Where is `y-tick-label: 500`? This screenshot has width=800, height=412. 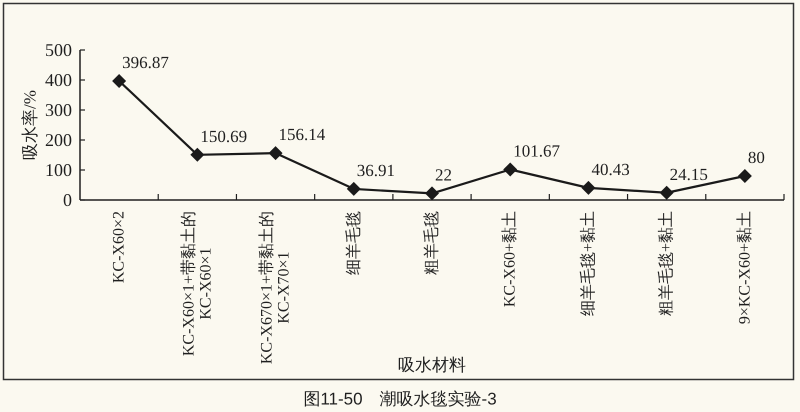 y-tick-label: 500 is located at coordinates (58, 50).